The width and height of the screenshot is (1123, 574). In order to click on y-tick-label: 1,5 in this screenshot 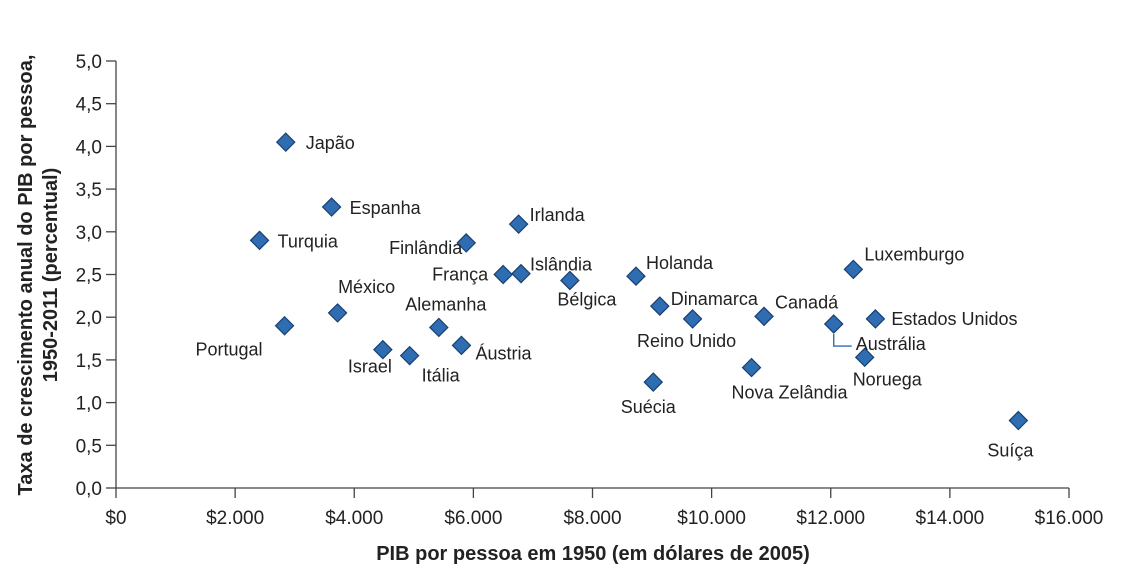, I will do `click(89, 361)`.